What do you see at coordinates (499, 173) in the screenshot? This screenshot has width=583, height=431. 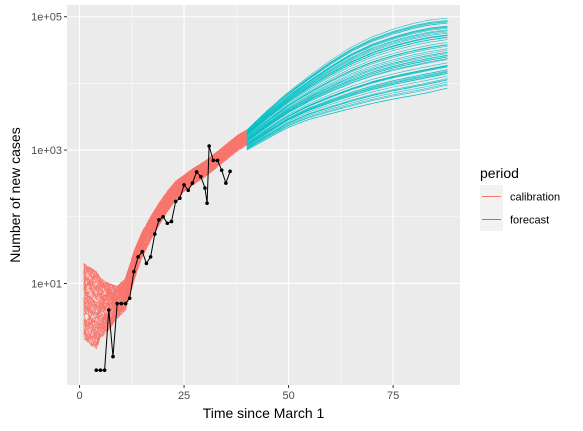 I see `legend-title: period` at bounding box center [499, 173].